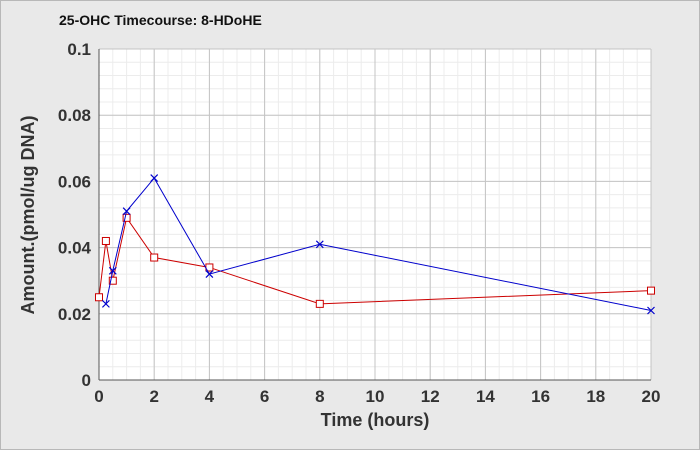 The image size is (700, 450). What do you see at coordinates (595, 396) in the screenshot?
I see `x-tick-label: 18` at bounding box center [595, 396].